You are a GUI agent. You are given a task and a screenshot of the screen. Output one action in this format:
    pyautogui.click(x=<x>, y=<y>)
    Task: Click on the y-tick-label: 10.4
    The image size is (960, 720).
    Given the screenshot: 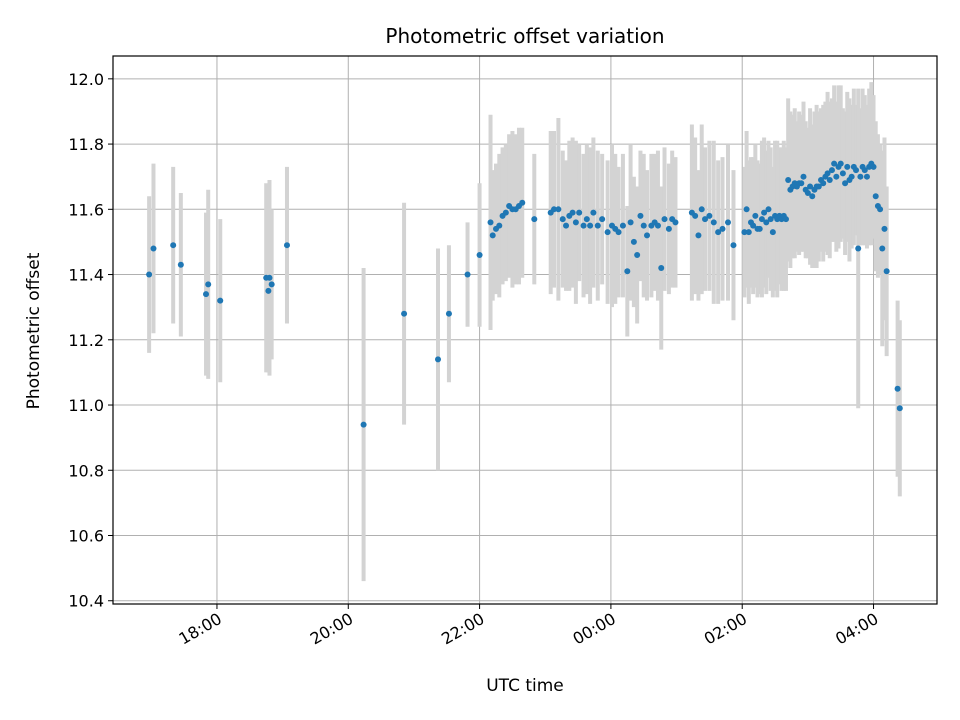 What is the action you would take?
    pyautogui.click(x=86, y=601)
    